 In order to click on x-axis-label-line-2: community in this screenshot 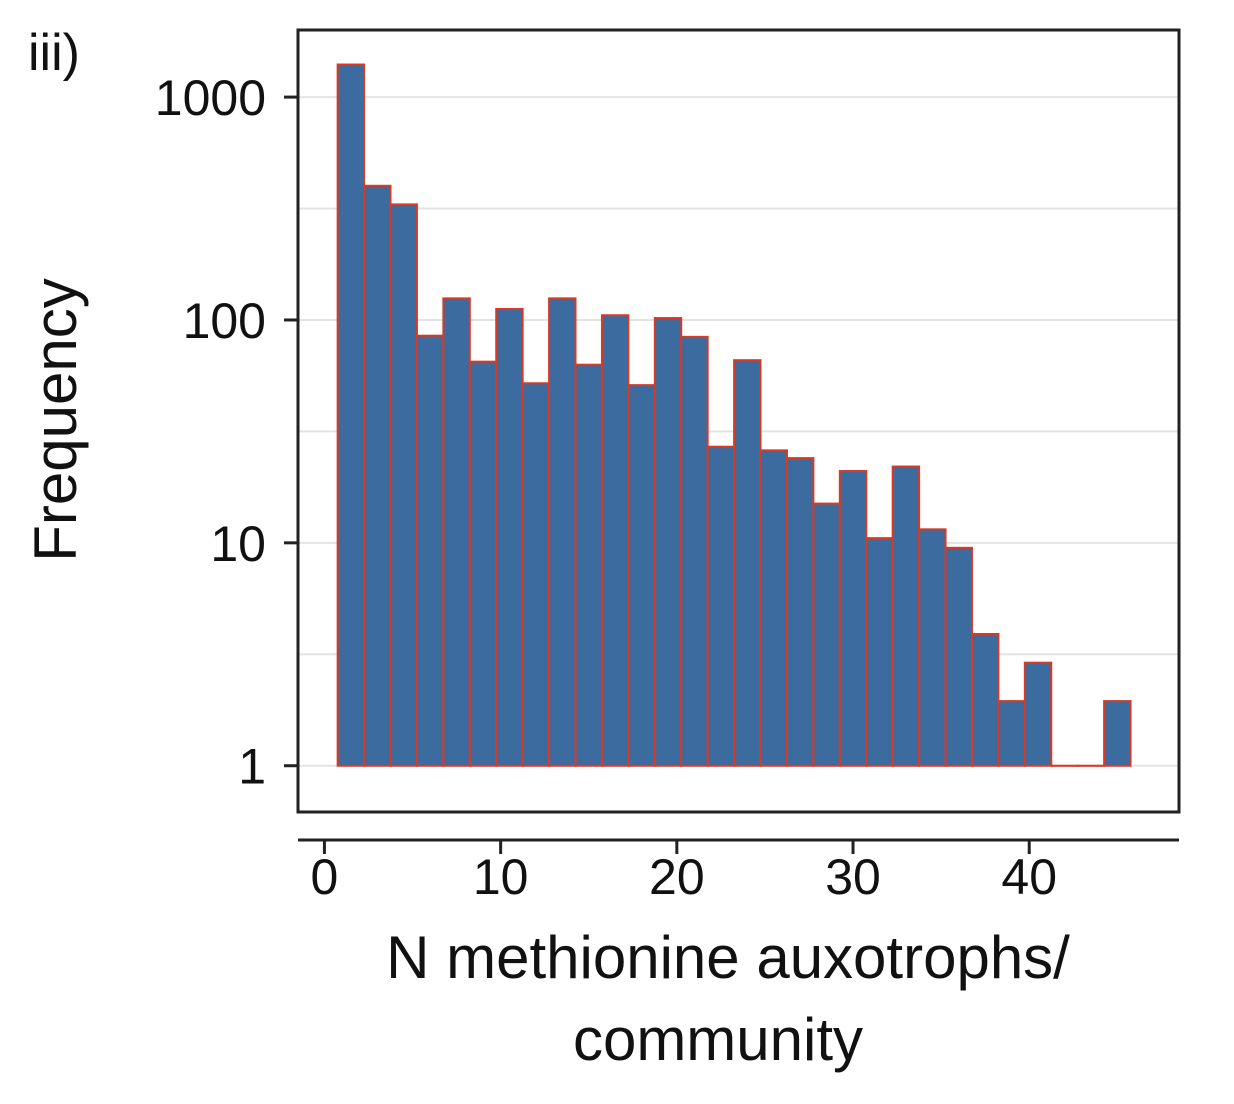, I will do `click(718, 1039)`.